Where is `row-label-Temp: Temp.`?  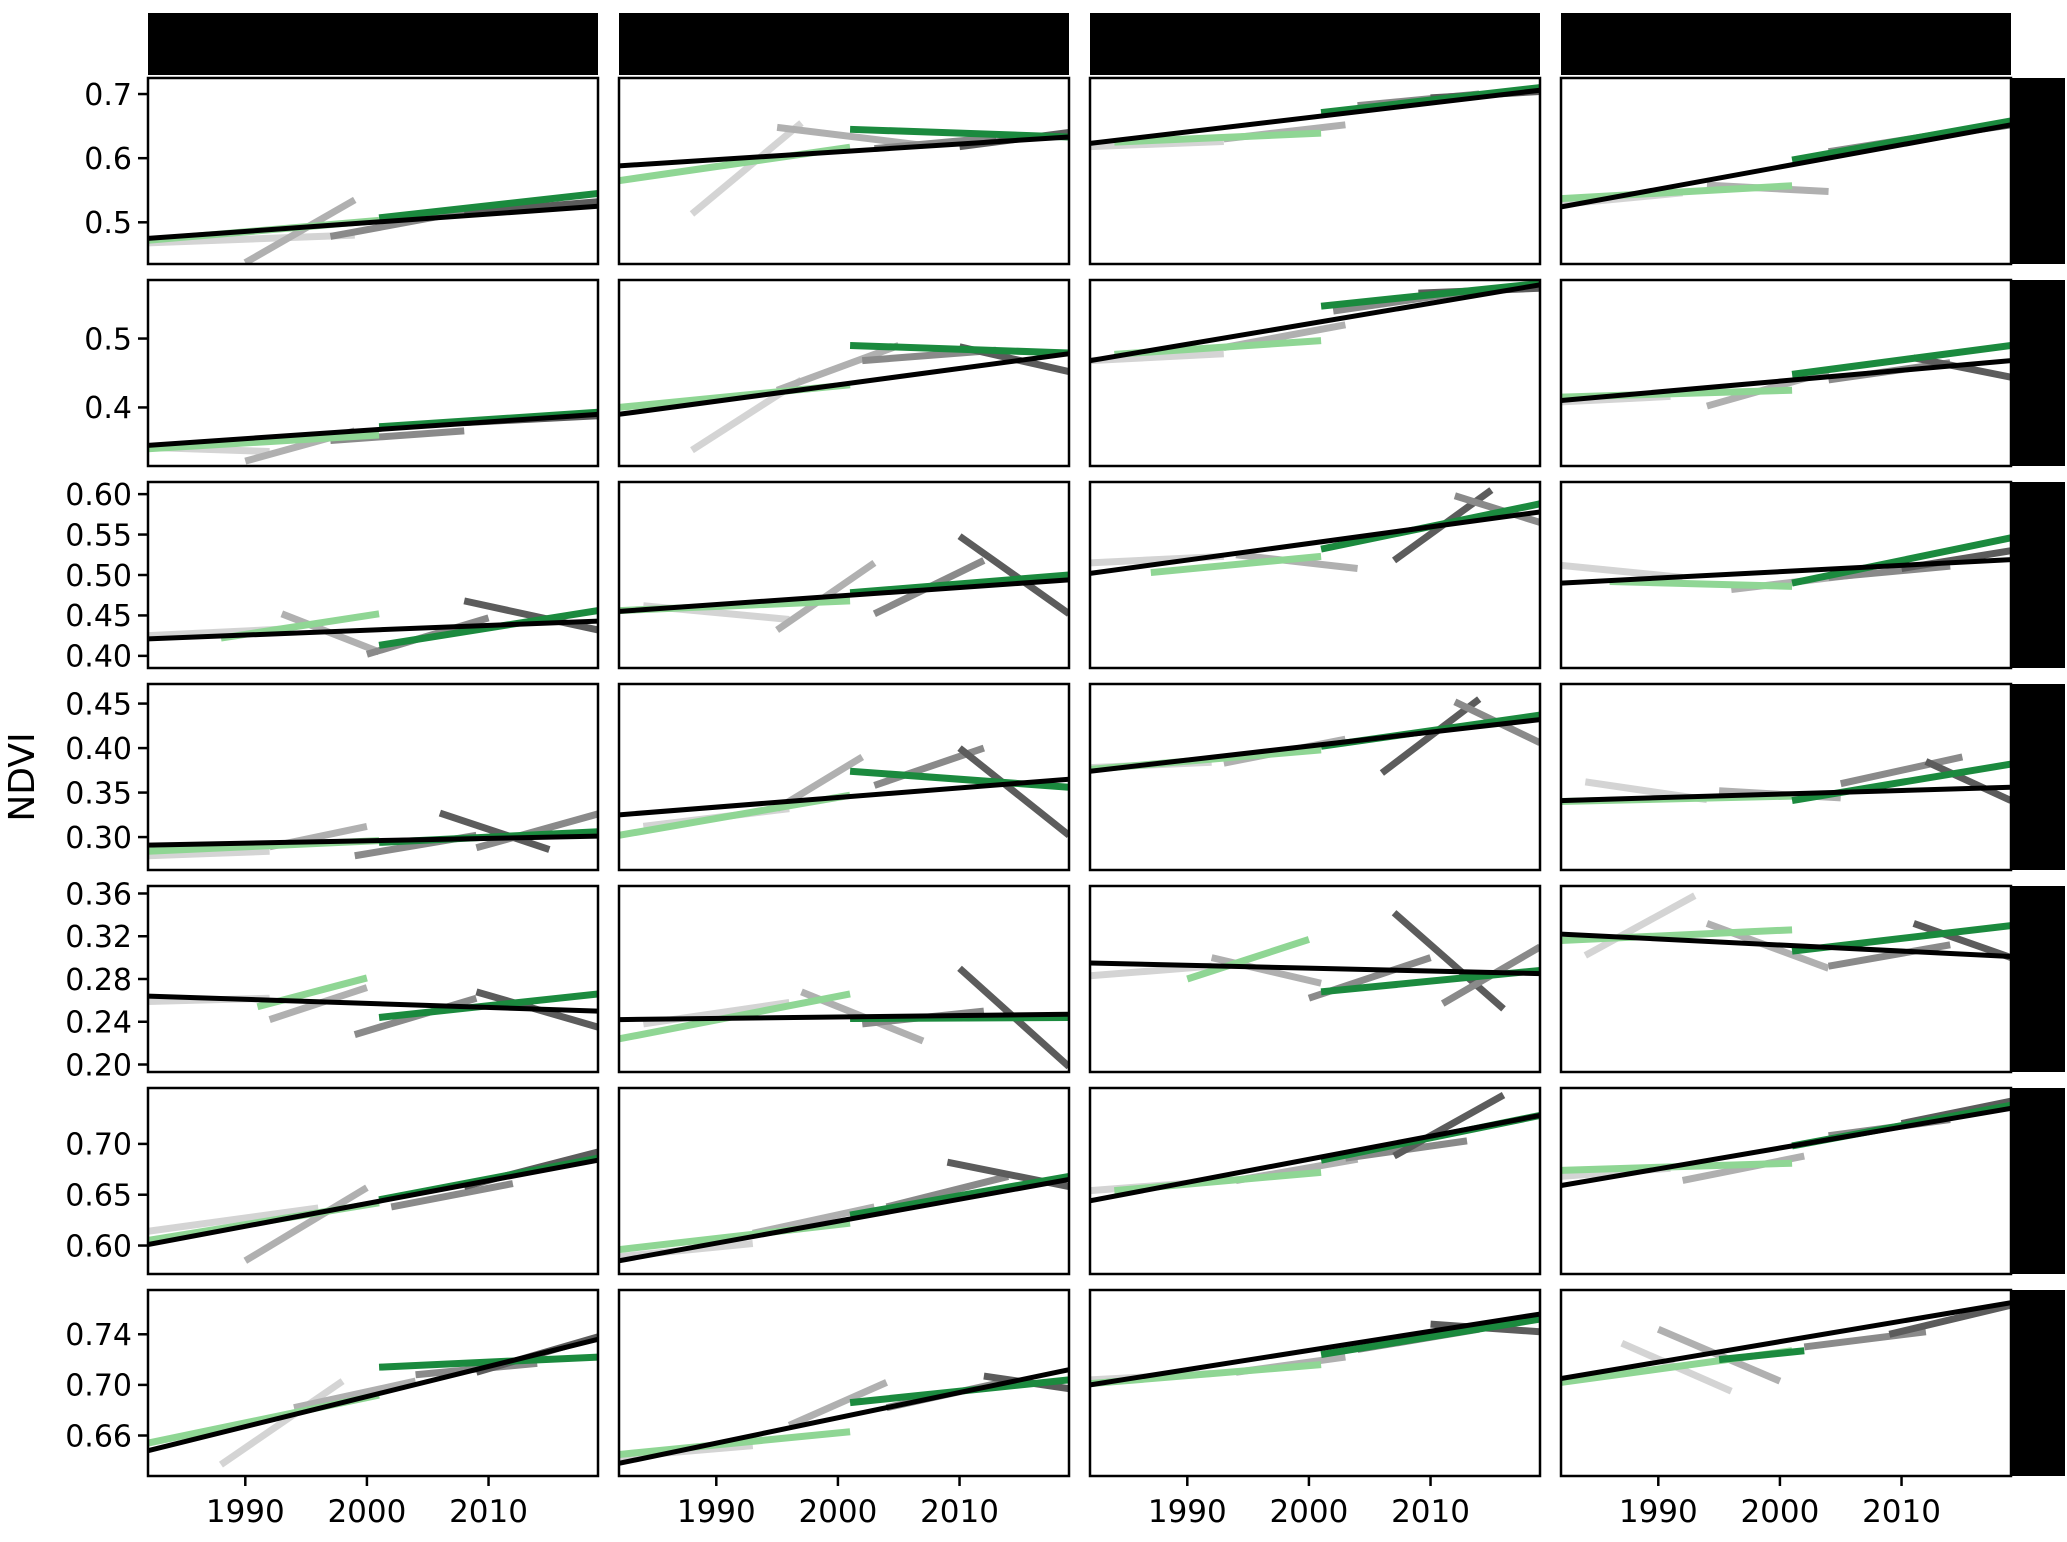
row-label-Temp: Temp. is located at coordinates (2038, 1181).